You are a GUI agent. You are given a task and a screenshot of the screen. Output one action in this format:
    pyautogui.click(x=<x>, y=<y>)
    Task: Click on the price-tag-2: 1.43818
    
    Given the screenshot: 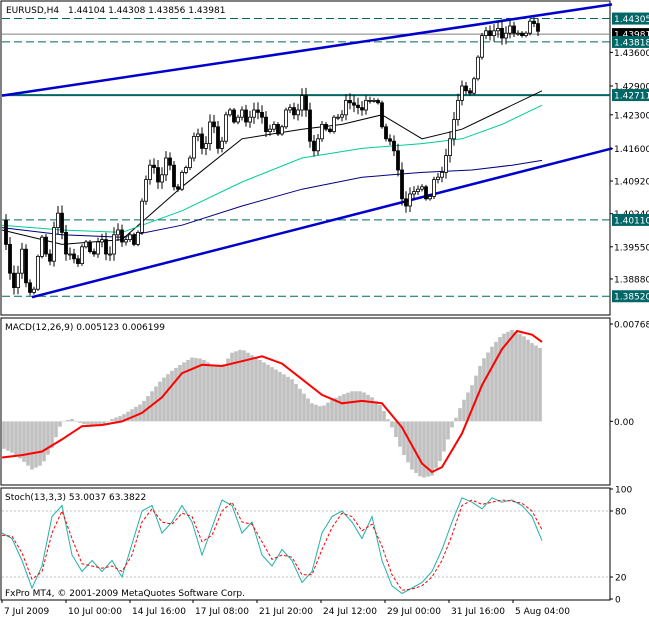 What is the action you would take?
    pyautogui.click(x=631, y=43)
    